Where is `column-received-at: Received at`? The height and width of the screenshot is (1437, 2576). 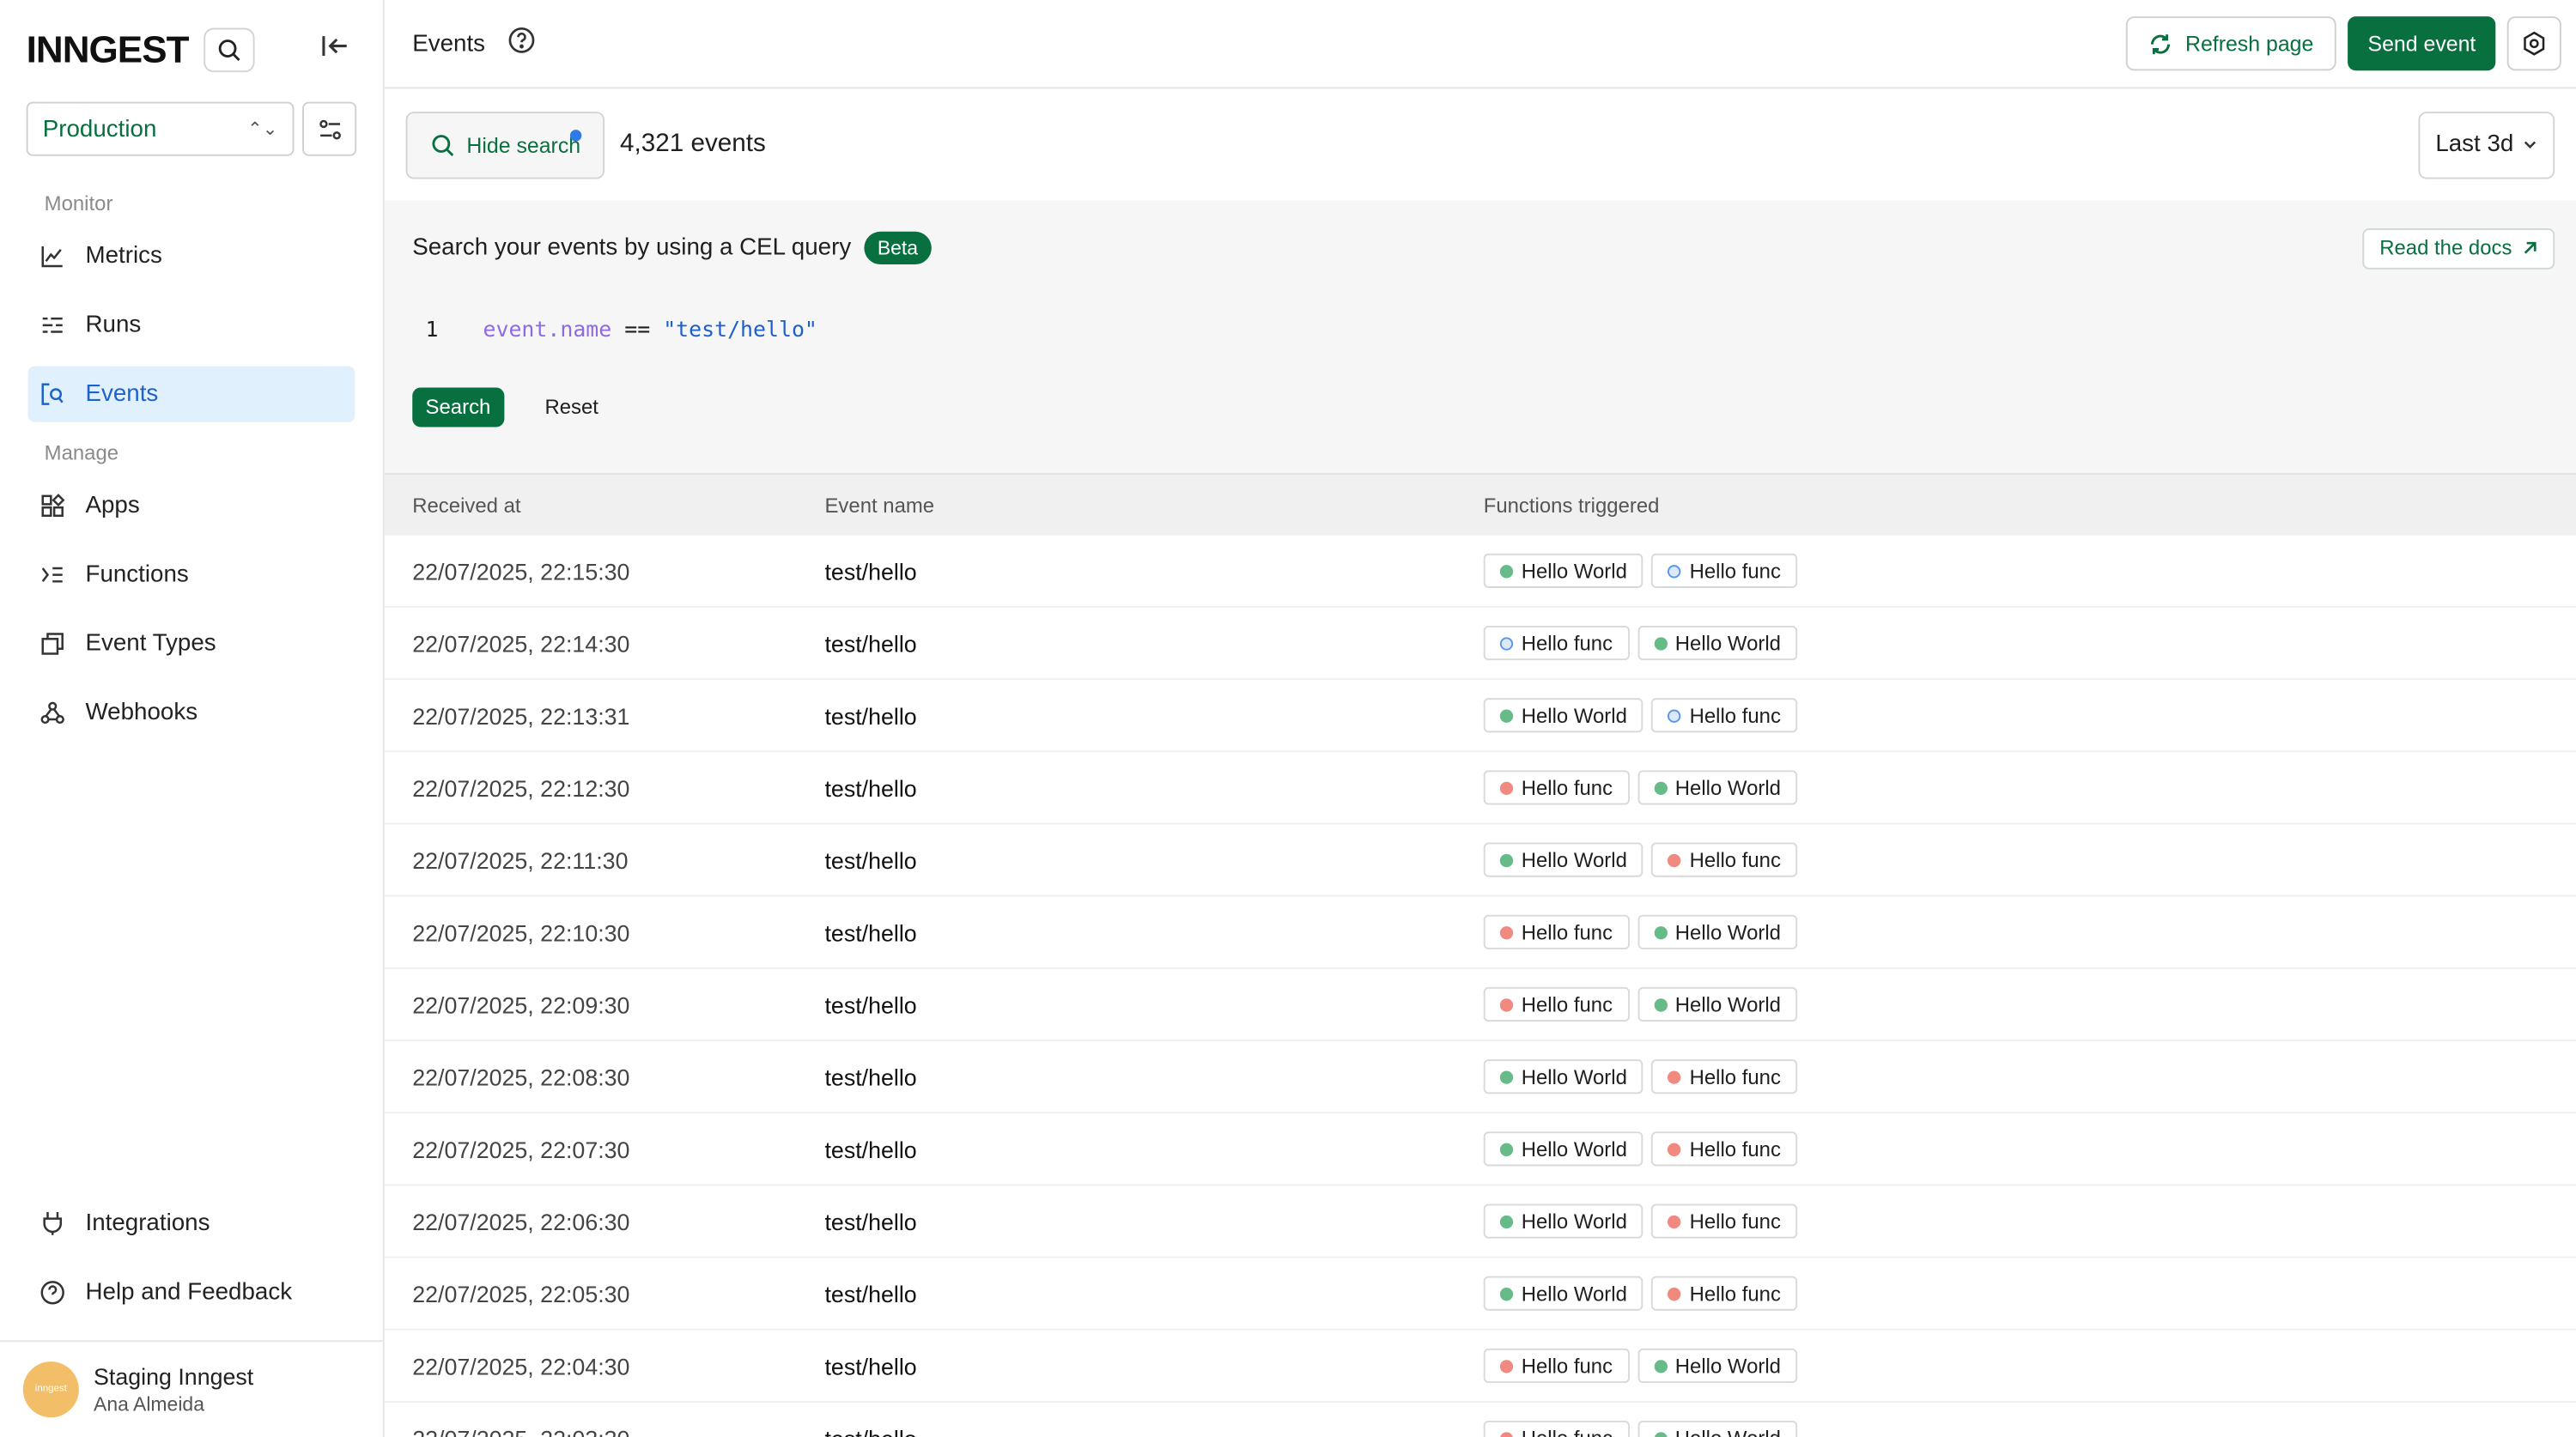
column-received-at: Received at is located at coordinates (466, 505).